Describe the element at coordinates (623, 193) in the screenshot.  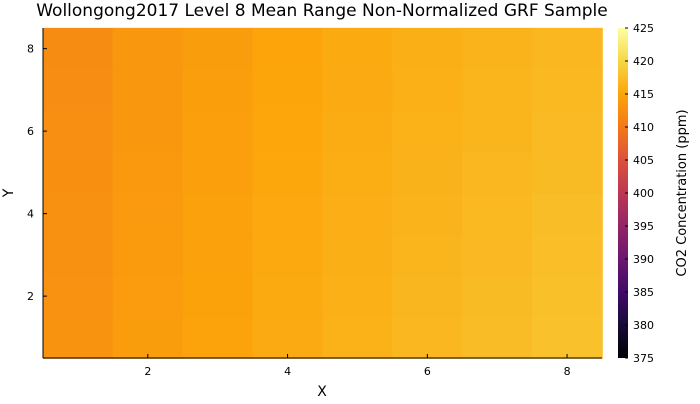
I see `colorbar` at that location.